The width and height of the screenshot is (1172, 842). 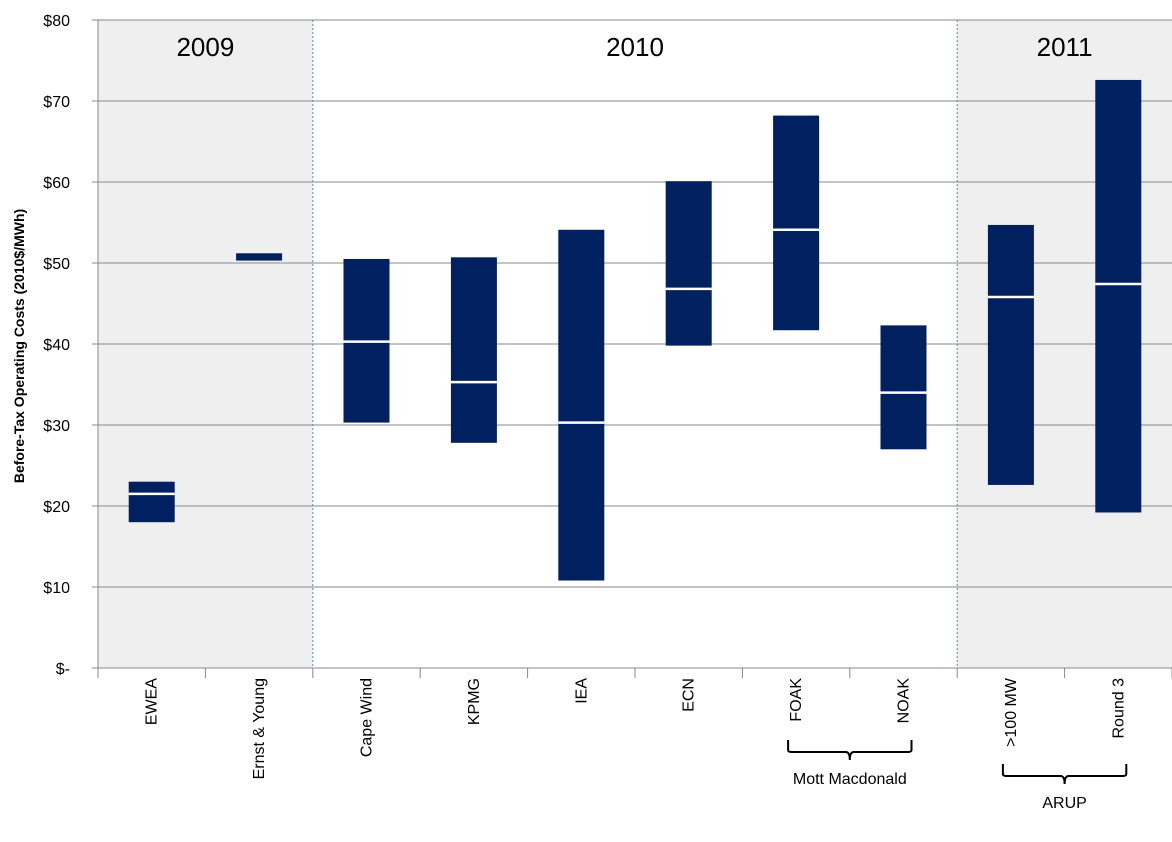 I want to click on bracket-label-1: ARUP, so click(x=1064, y=803).